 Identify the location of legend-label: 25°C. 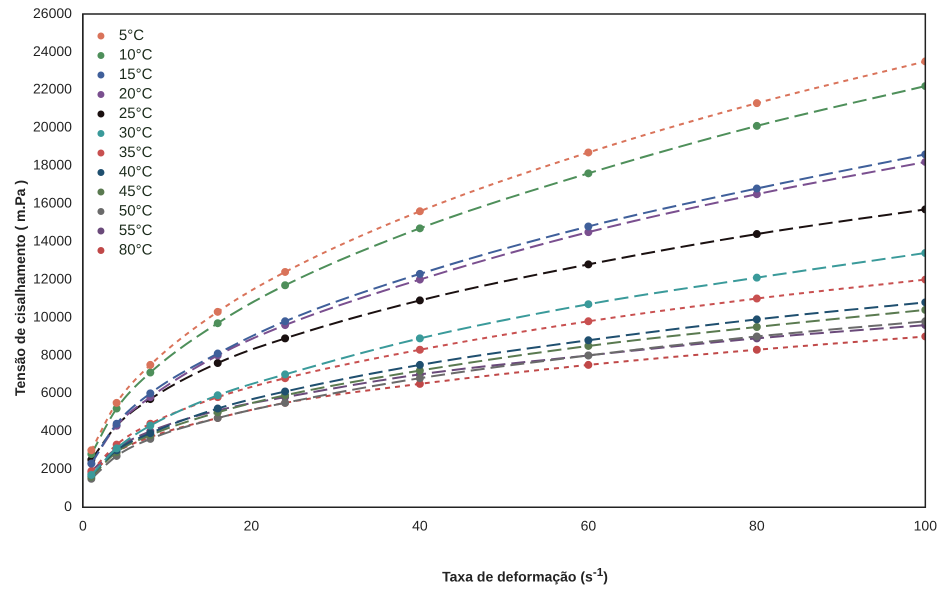
(135, 113).